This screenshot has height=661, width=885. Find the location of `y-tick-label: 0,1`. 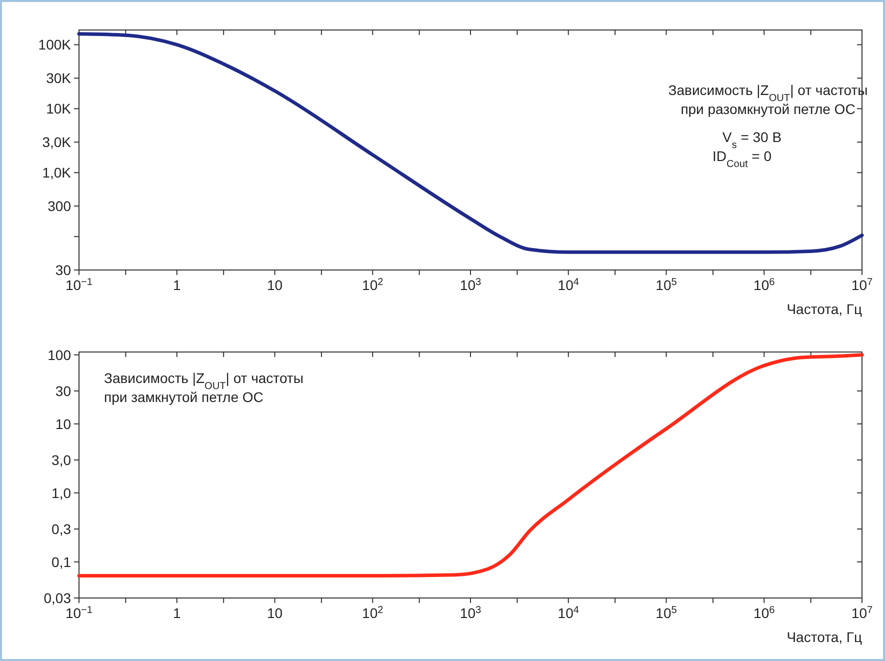

y-tick-label: 0,1 is located at coordinates (62, 562).